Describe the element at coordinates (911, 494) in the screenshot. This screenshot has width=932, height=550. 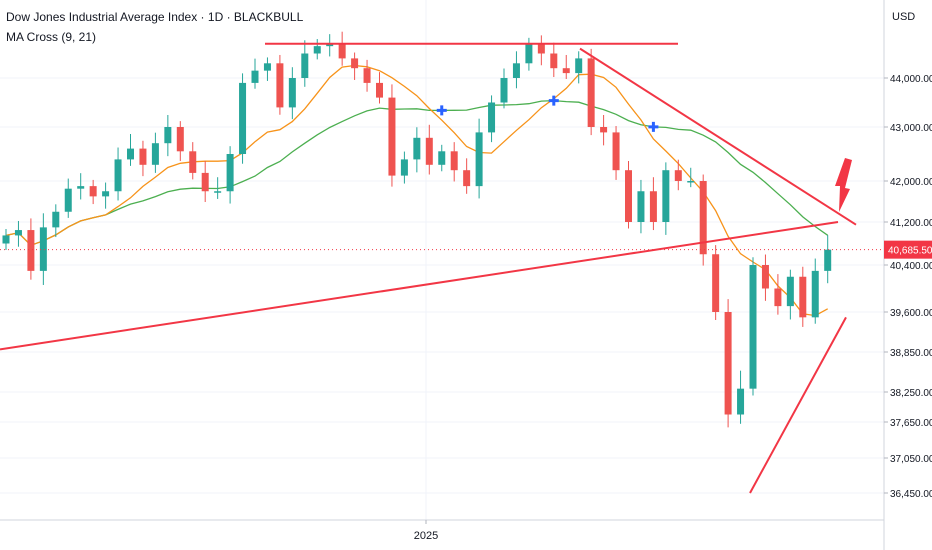
I see `price-tick-label: 36,450.00` at that location.